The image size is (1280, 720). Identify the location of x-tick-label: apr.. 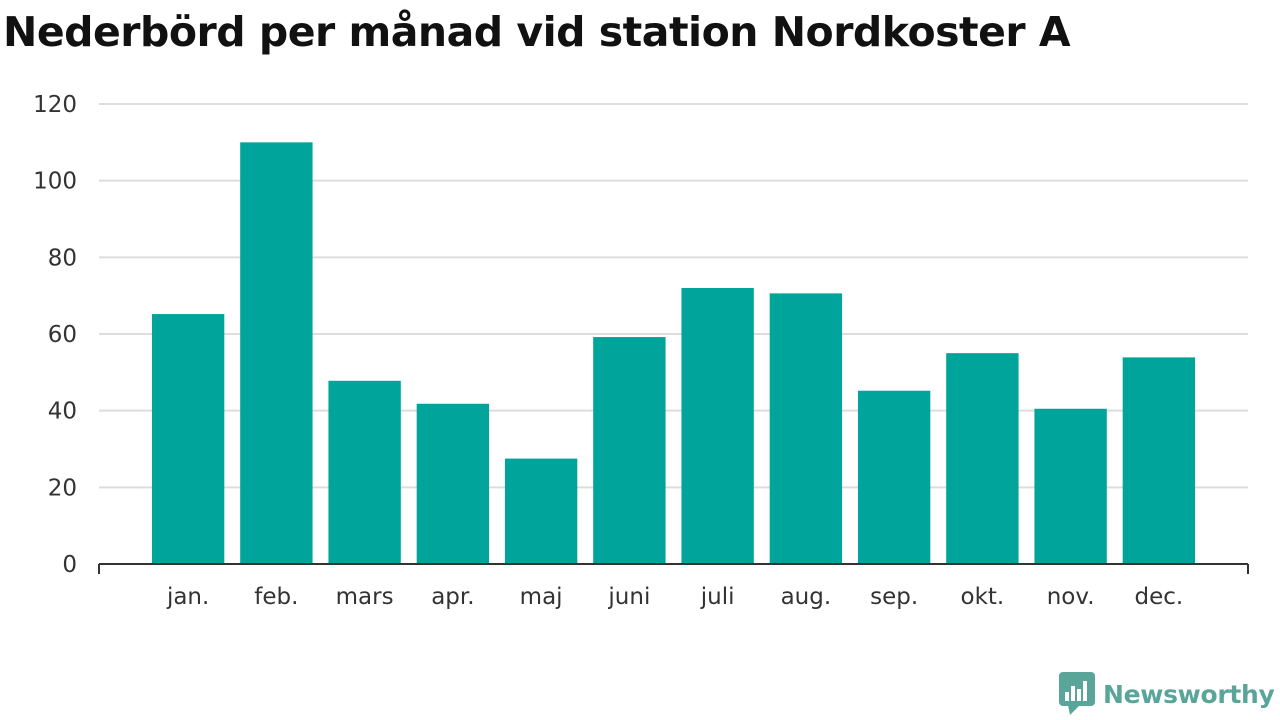
(452, 597).